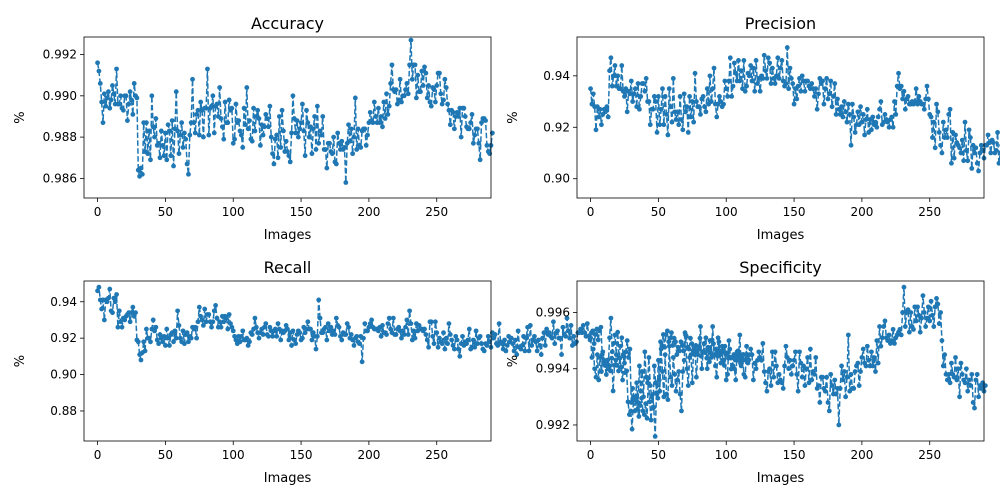 Image resolution: width=1000 pixels, height=504 pixels. I want to click on x-tick-label: 150, so click(794, 212).